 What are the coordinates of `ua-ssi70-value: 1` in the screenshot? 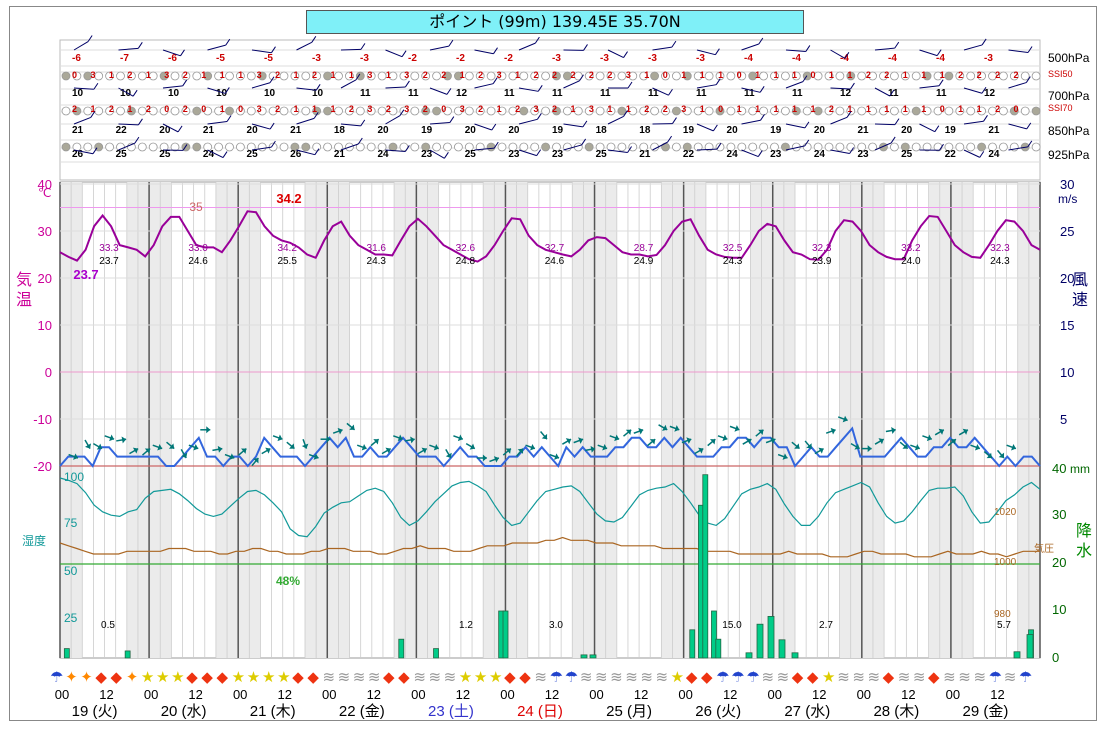 It's located at (609, 109).